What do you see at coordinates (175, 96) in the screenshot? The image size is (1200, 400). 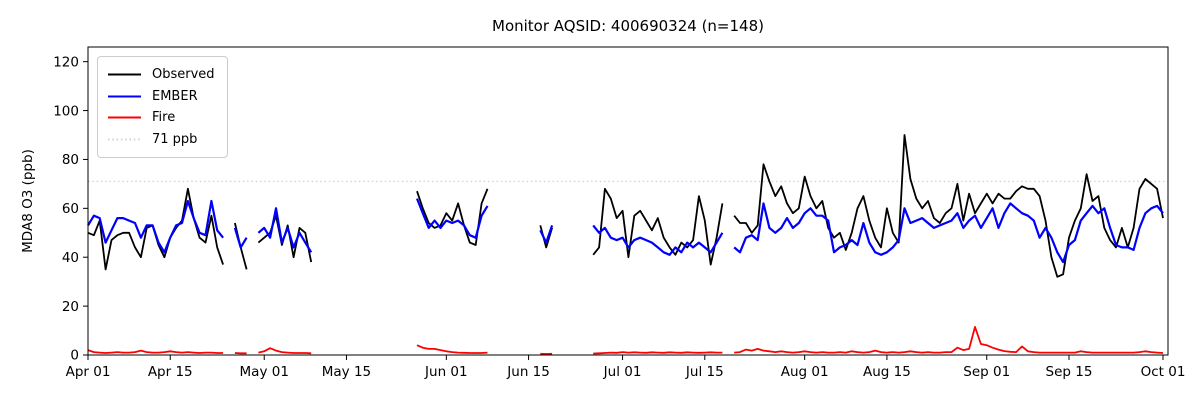 I see `legend-label: EMBER` at bounding box center [175, 96].